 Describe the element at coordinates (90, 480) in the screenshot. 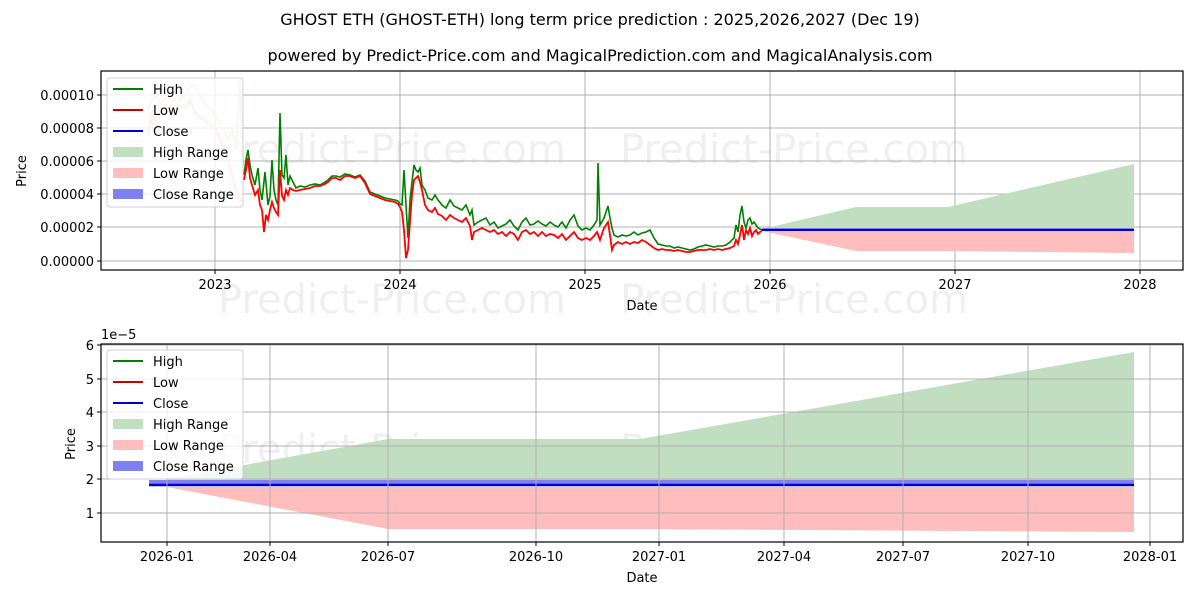

I see `ytick-label: 2` at that location.